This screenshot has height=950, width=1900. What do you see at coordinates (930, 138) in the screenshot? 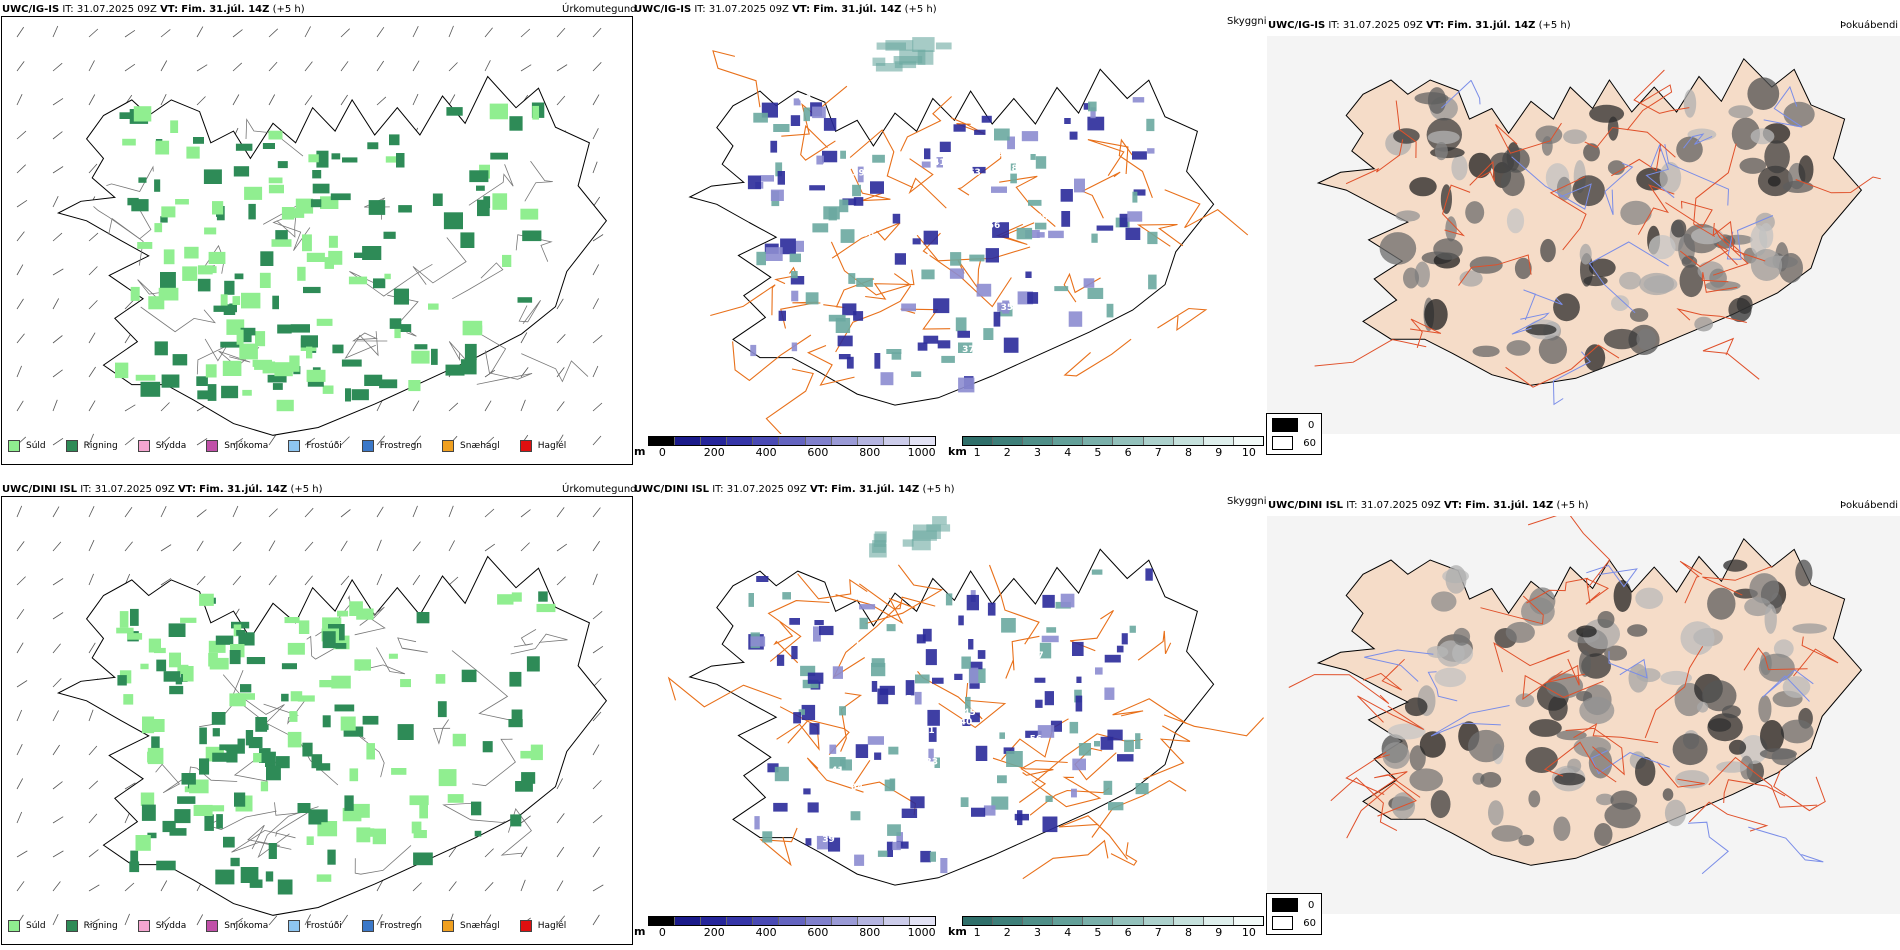
I see `cloud-base-label: 45` at bounding box center [930, 138].